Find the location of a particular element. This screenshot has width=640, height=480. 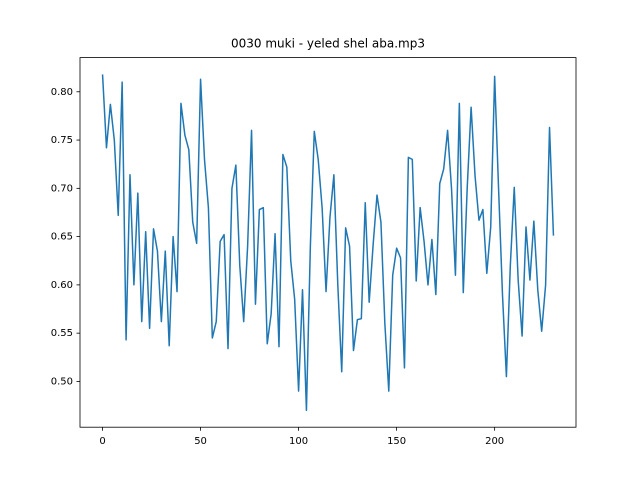

y-tick-label: 0.65 is located at coordinates (62, 237).